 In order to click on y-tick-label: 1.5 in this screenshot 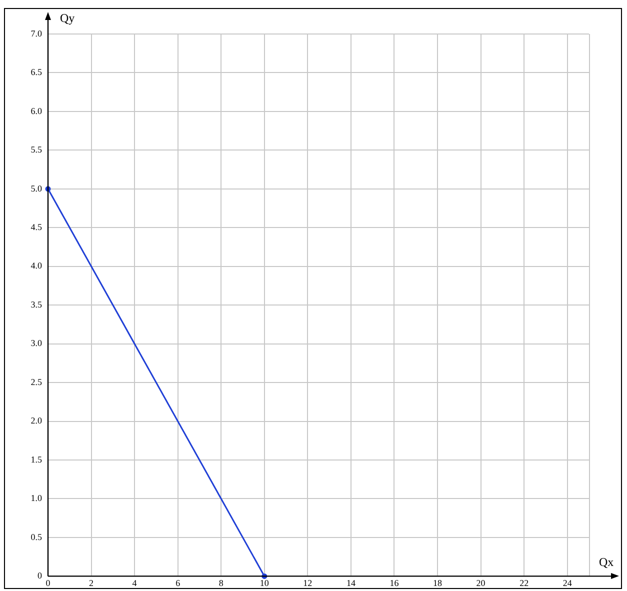, I will do `click(36, 459)`.